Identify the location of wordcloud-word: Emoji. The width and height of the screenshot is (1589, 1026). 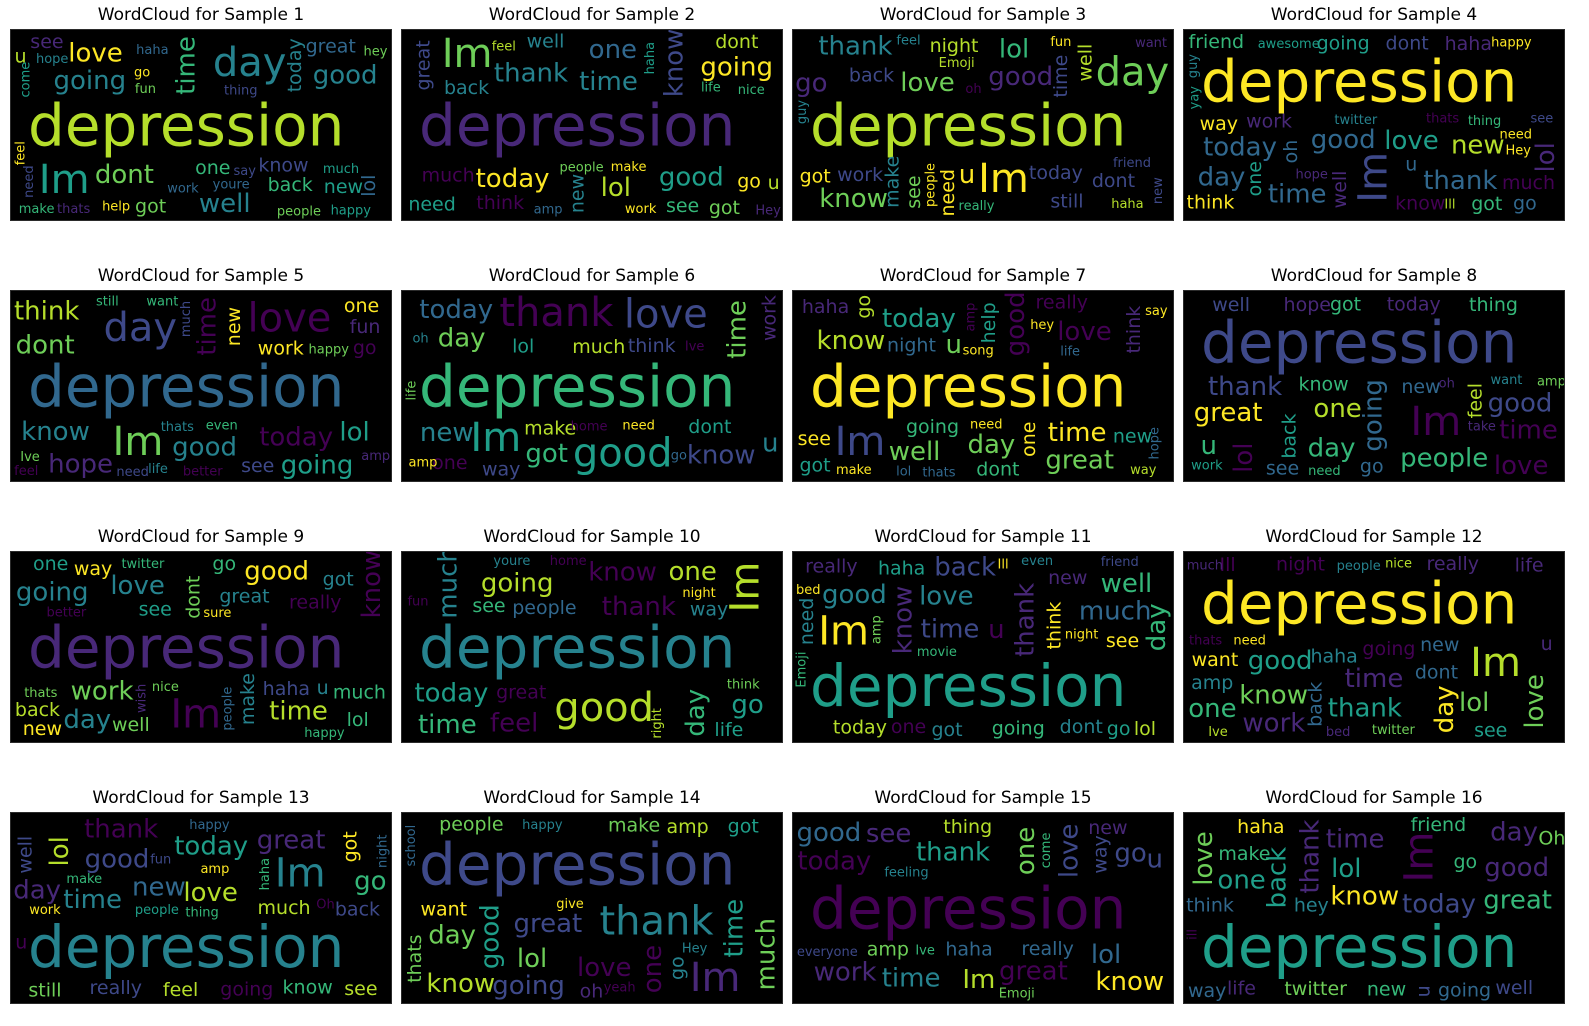
(801, 670).